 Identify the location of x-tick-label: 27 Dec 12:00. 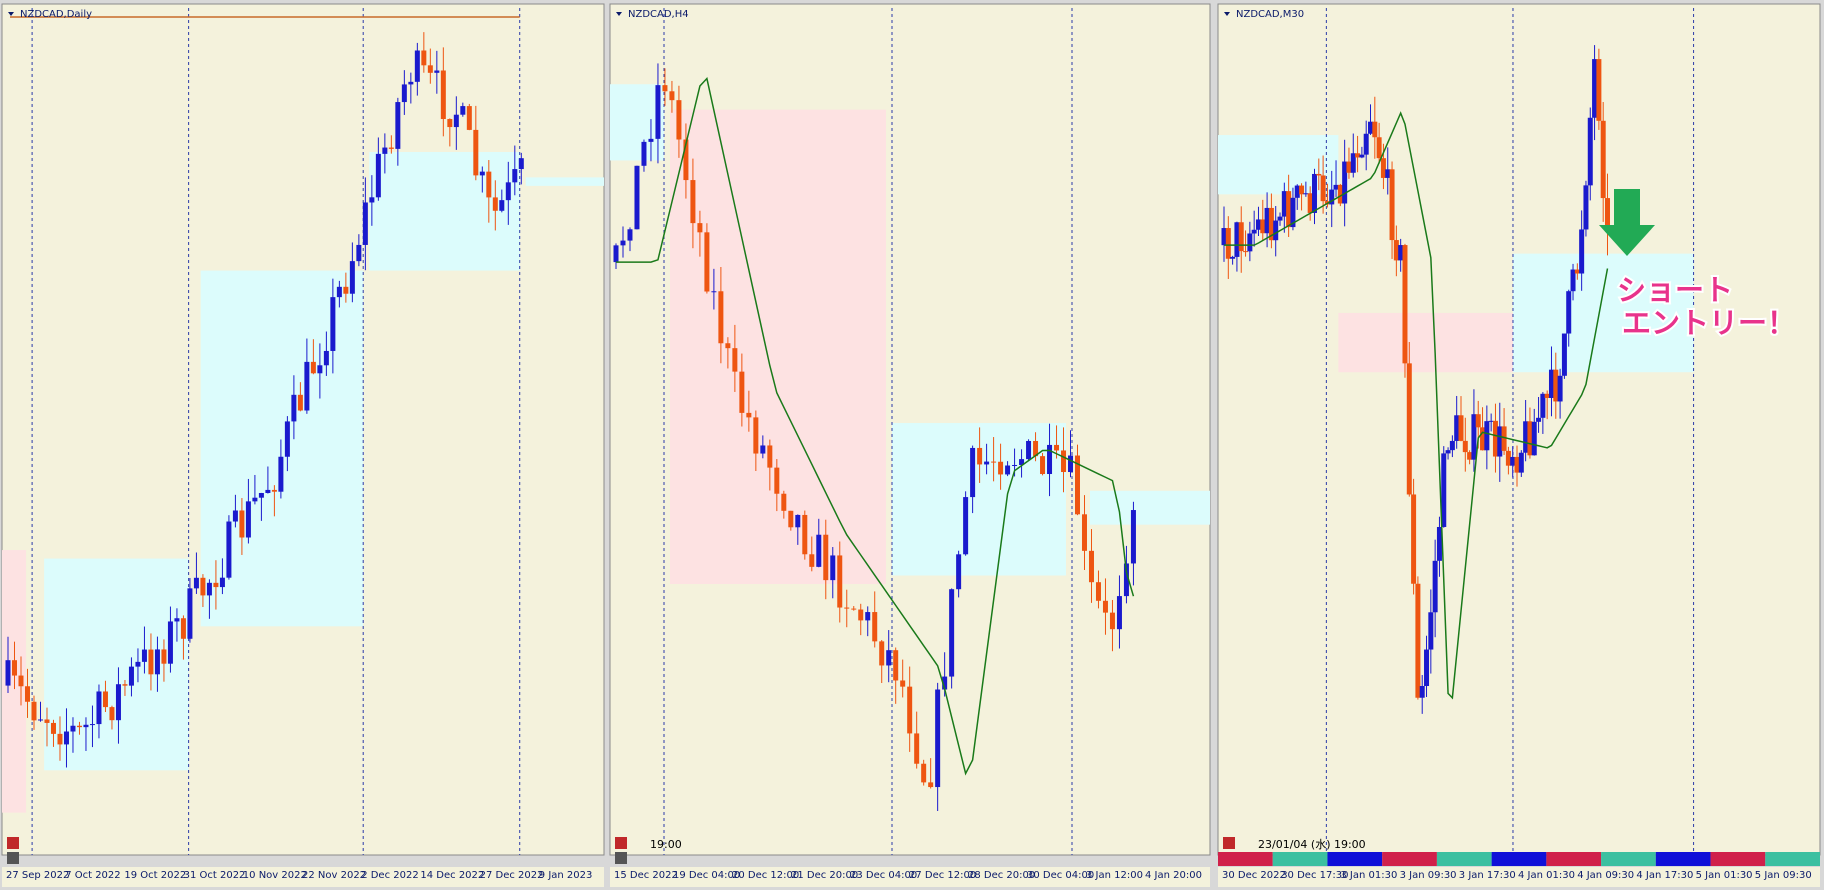
(942, 875).